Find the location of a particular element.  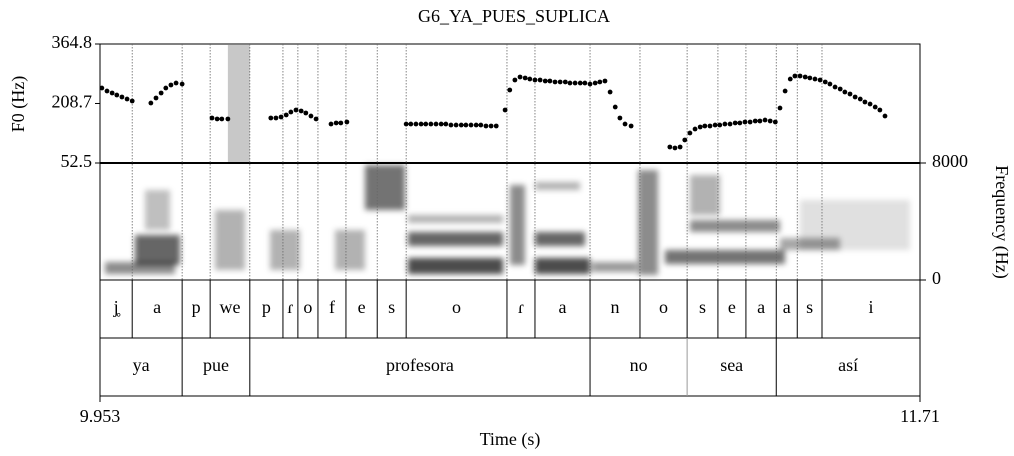

tier-label: profesora is located at coordinates (420, 365).